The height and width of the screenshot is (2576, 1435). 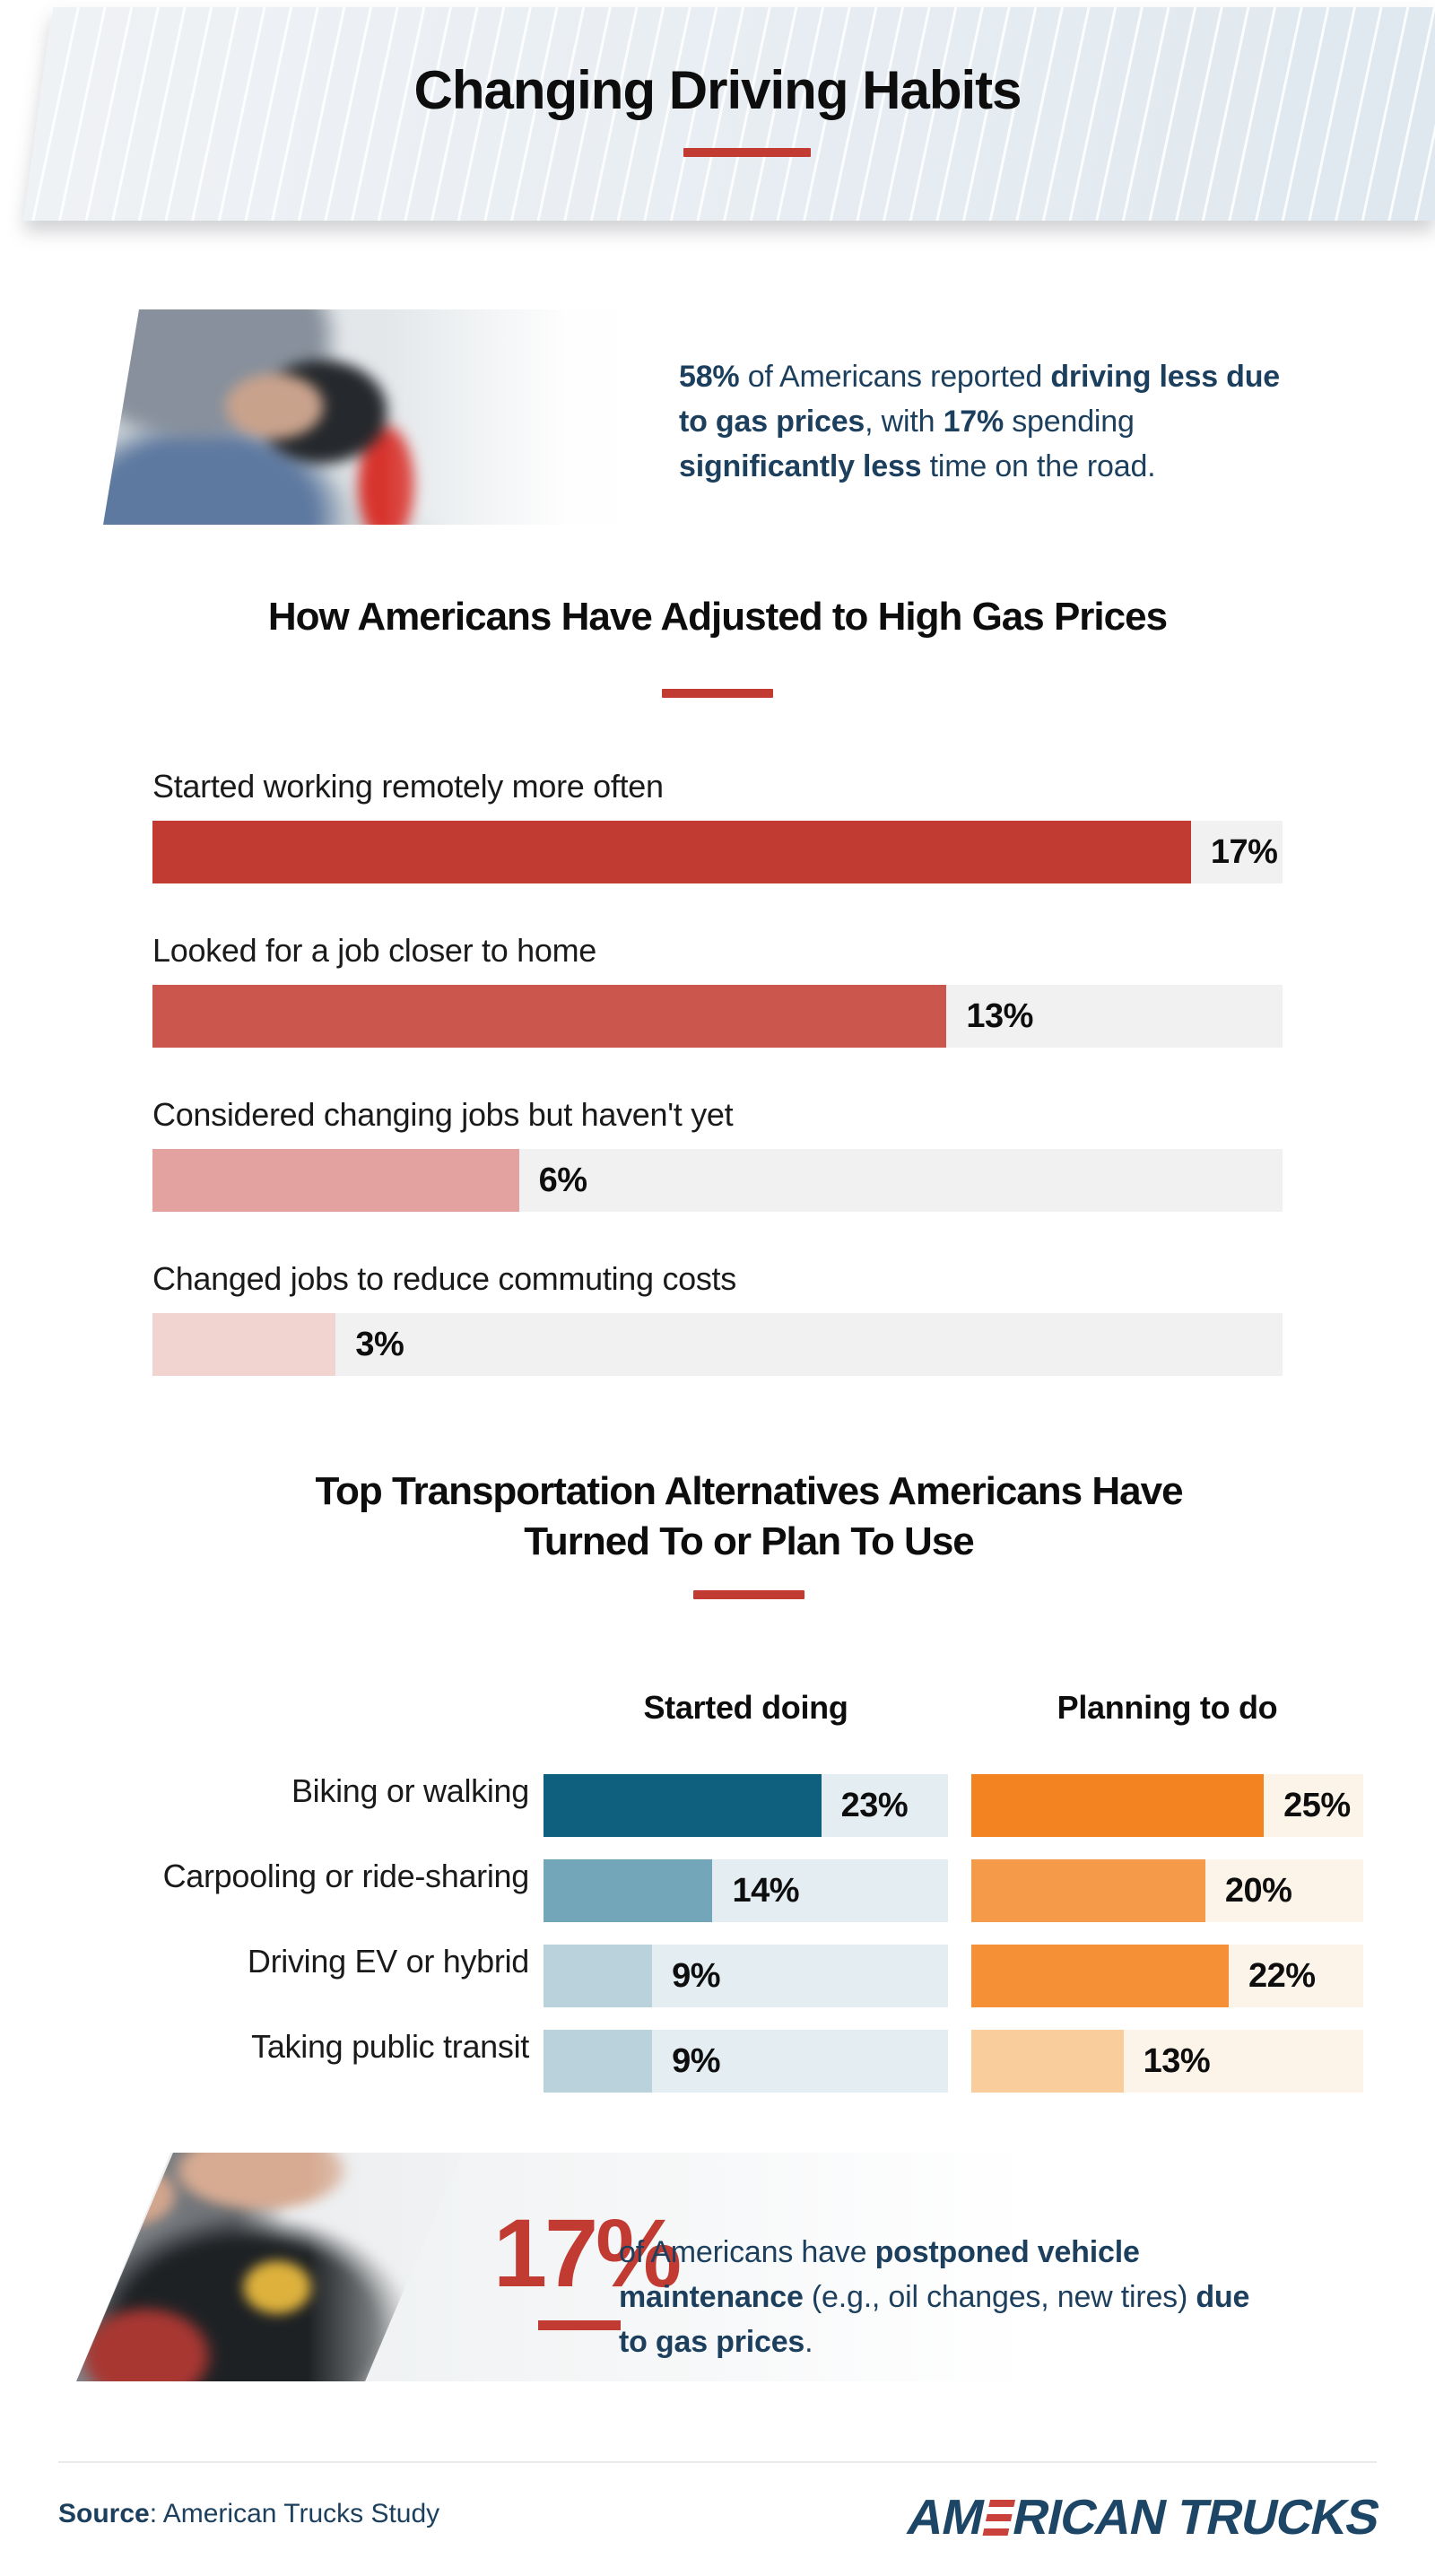 What do you see at coordinates (747, 2252) in the screenshot?
I see `text-run: of Americans have` at bounding box center [747, 2252].